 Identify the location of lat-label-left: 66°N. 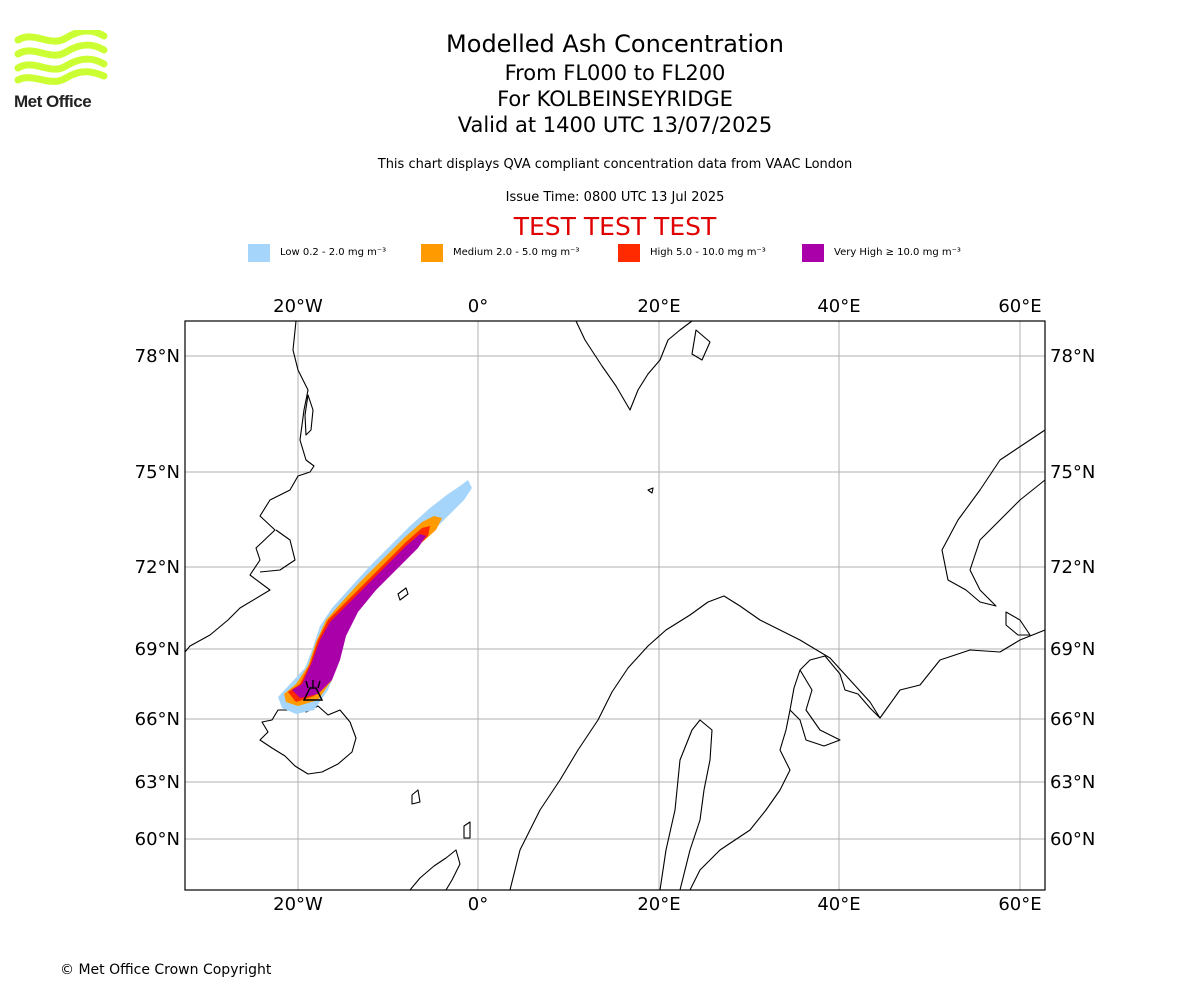
(157, 719).